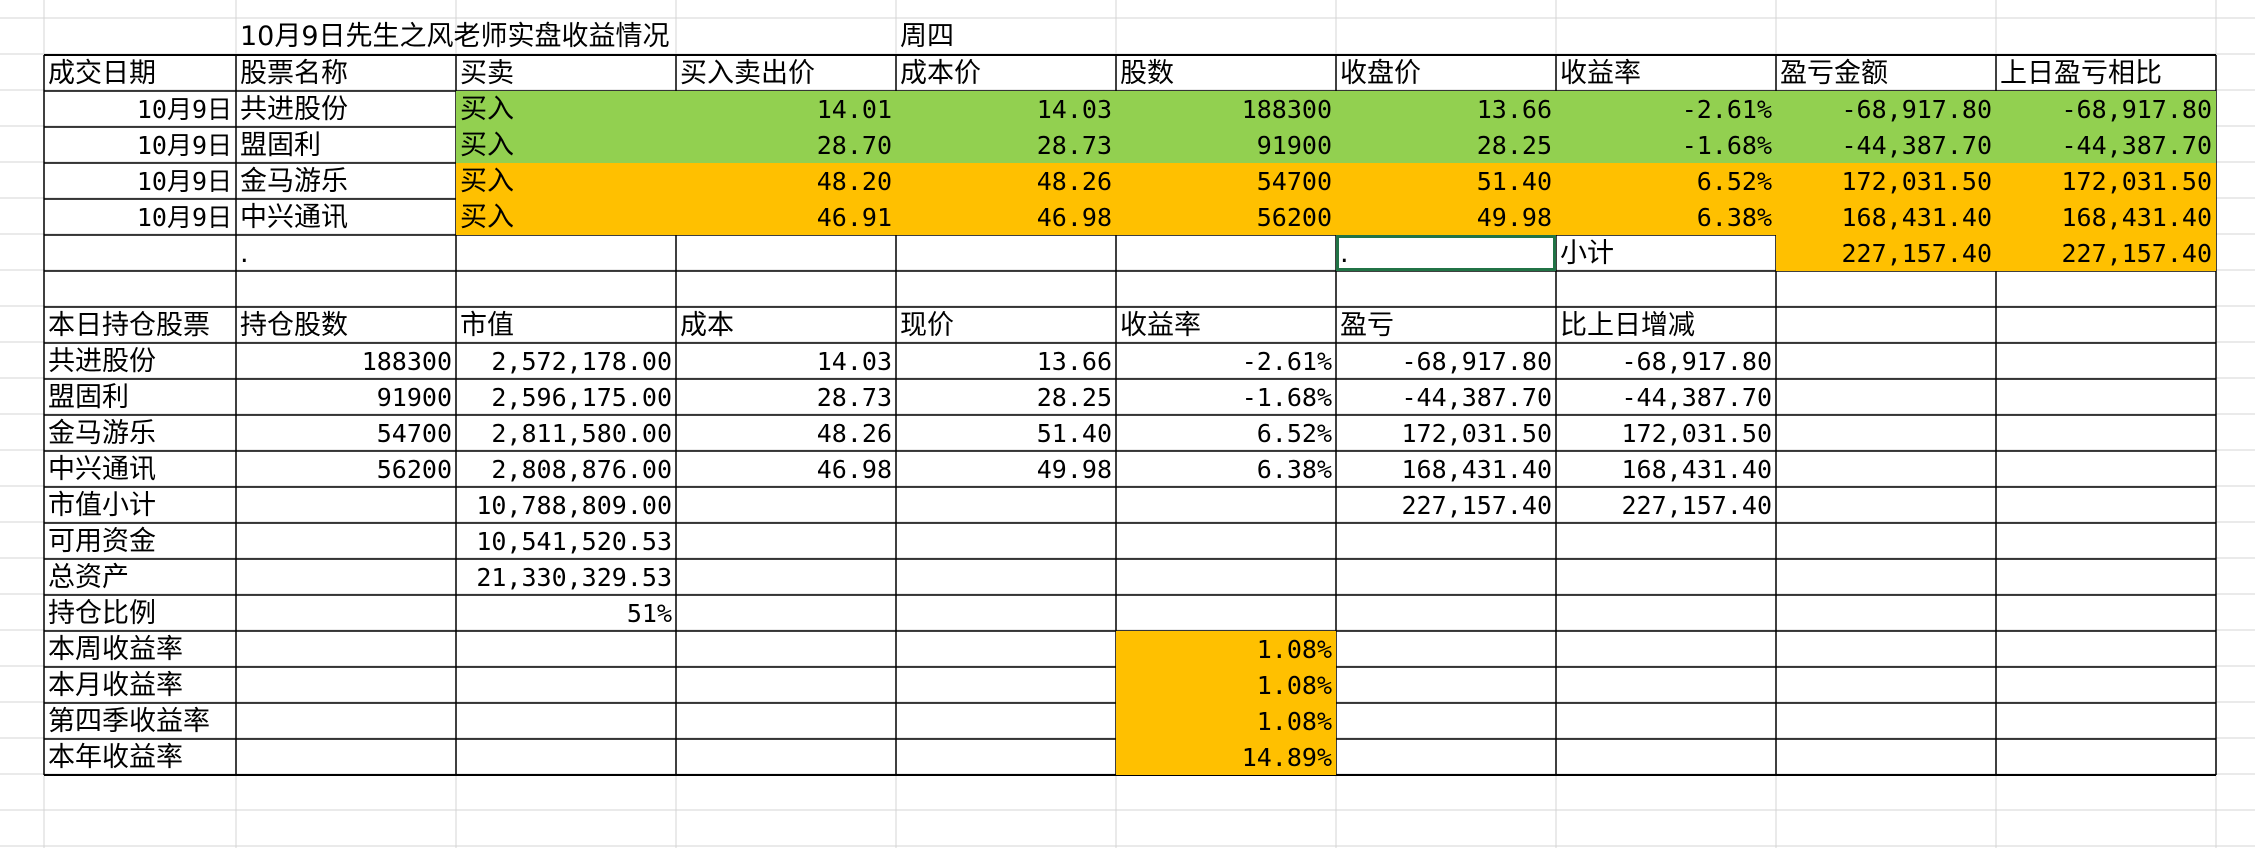 The height and width of the screenshot is (848, 2255). What do you see at coordinates (649, 613) in the screenshot?
I see `position-ratio-value: 51%` at bounding box center [649, 613].